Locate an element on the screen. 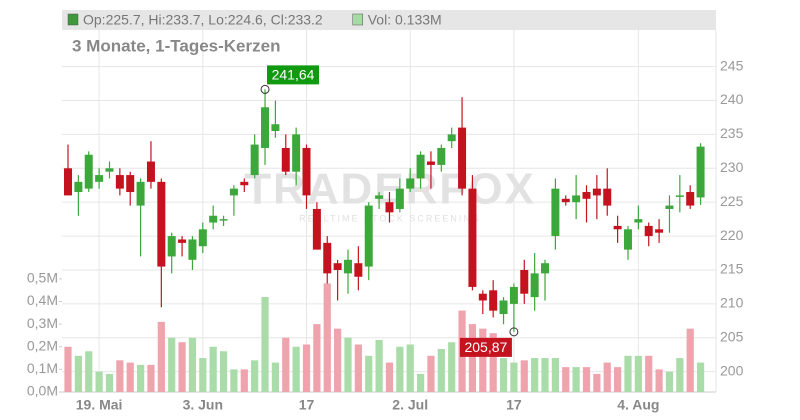  x-tick-label: 2. Jul is located at coordinates (410, 405).